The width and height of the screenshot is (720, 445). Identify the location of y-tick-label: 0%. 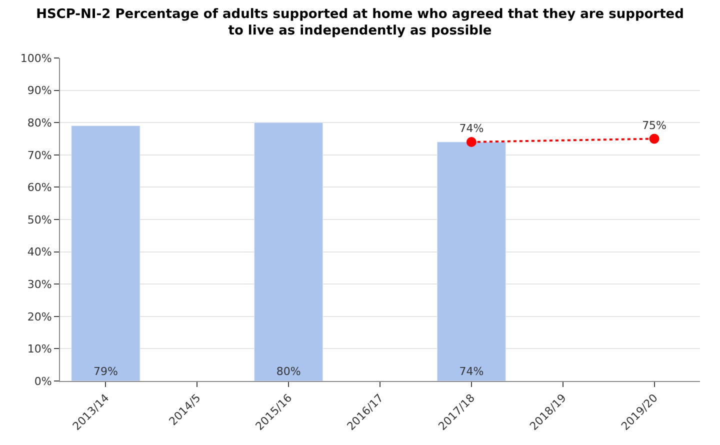
(43, 381).